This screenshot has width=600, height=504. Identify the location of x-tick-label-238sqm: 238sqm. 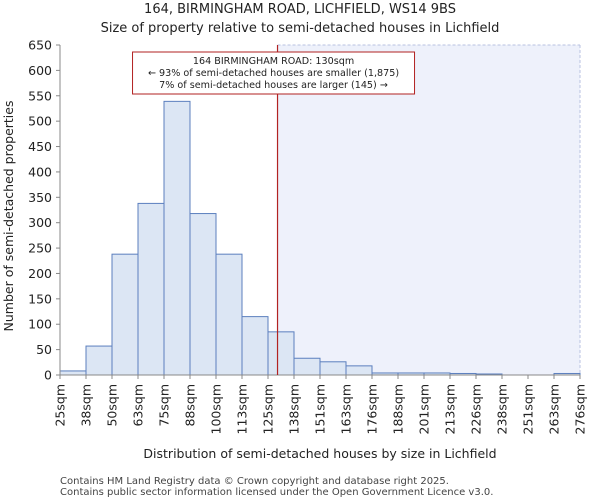
(502, 409).